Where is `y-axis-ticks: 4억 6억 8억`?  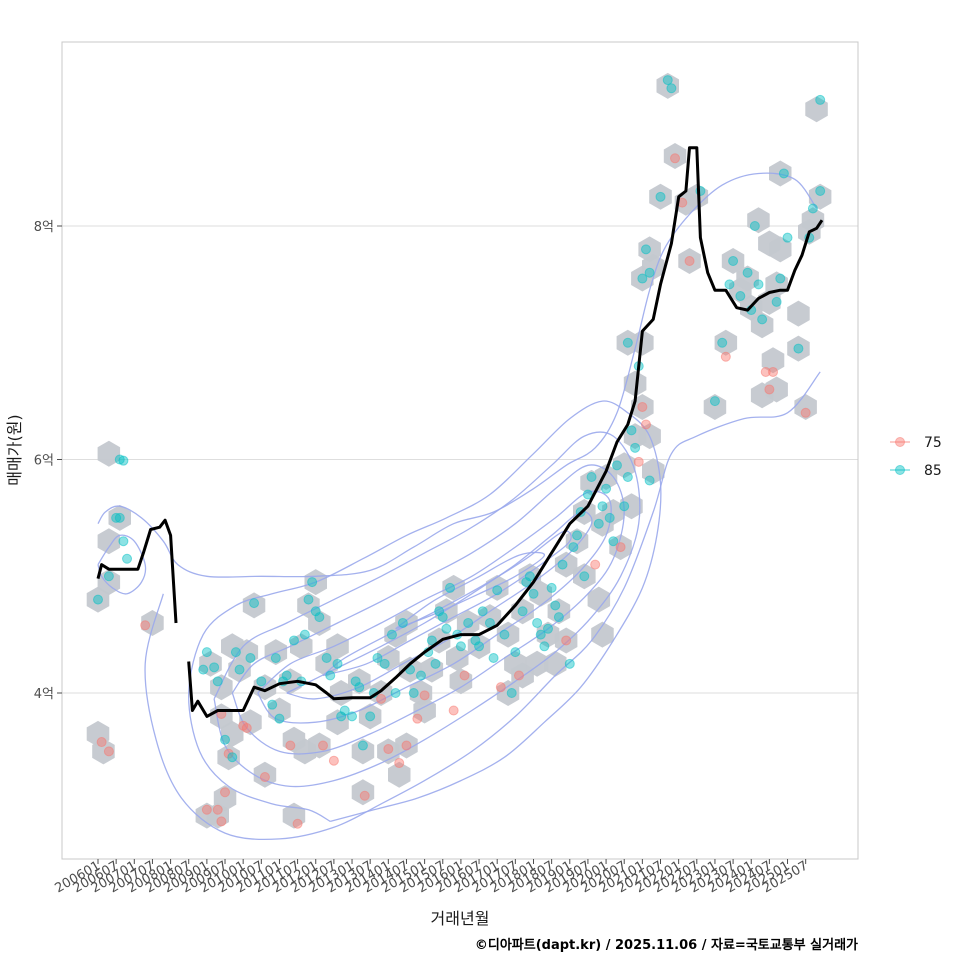 y-axis-ticks: 4억 6억 8억 is located at coordinates (48, 461).